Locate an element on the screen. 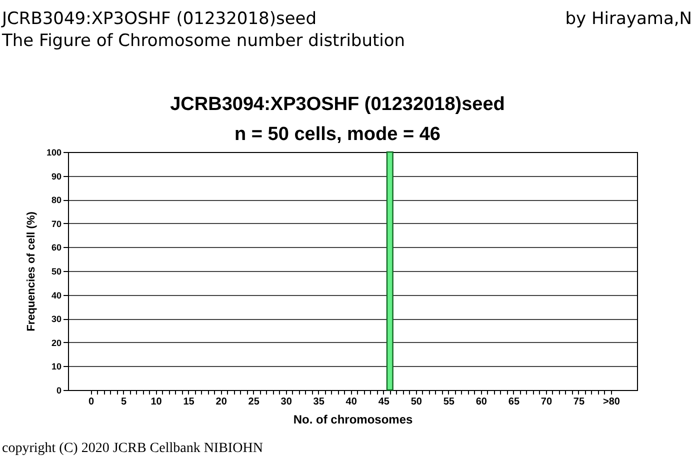  y-tick-label: 20 is located at coordinates (56, 343).